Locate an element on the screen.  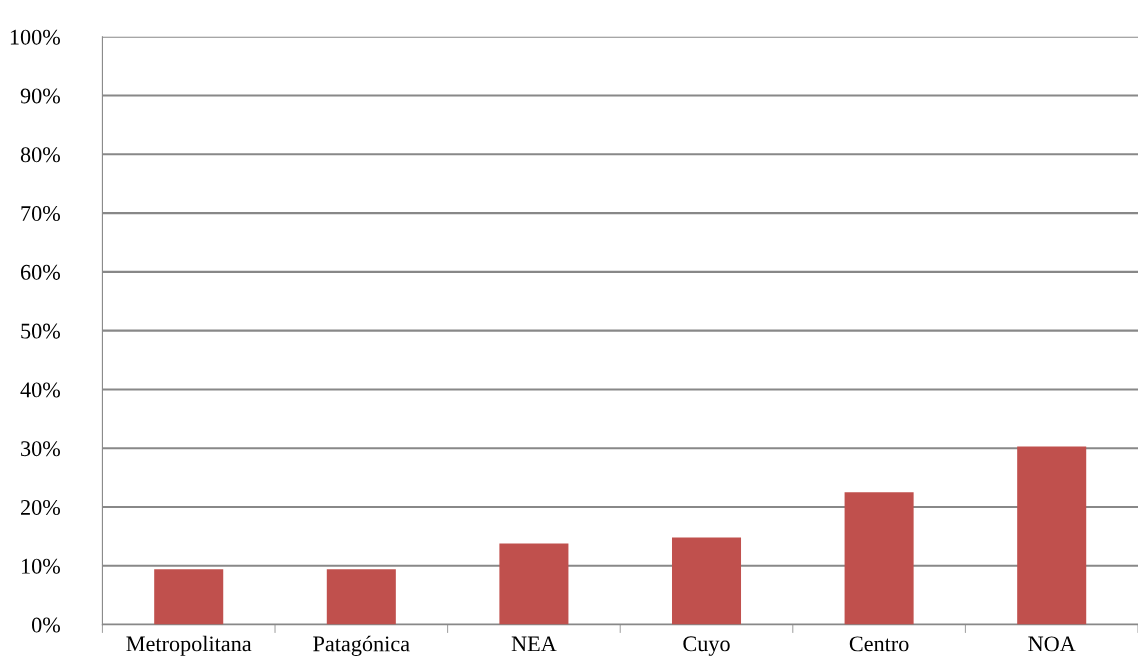
x-tick-label: NEA is located at coordinates (534, 644).